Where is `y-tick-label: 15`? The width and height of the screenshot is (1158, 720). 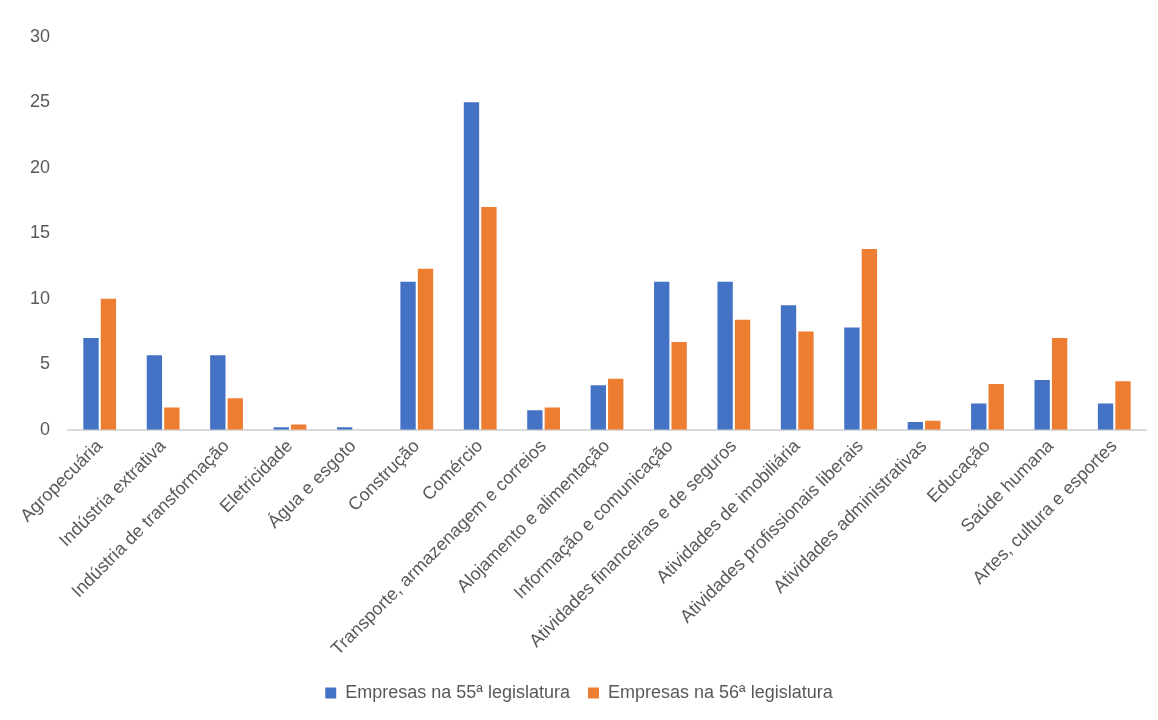
y-tick-label: 15 is located at coordinates (40, 232).